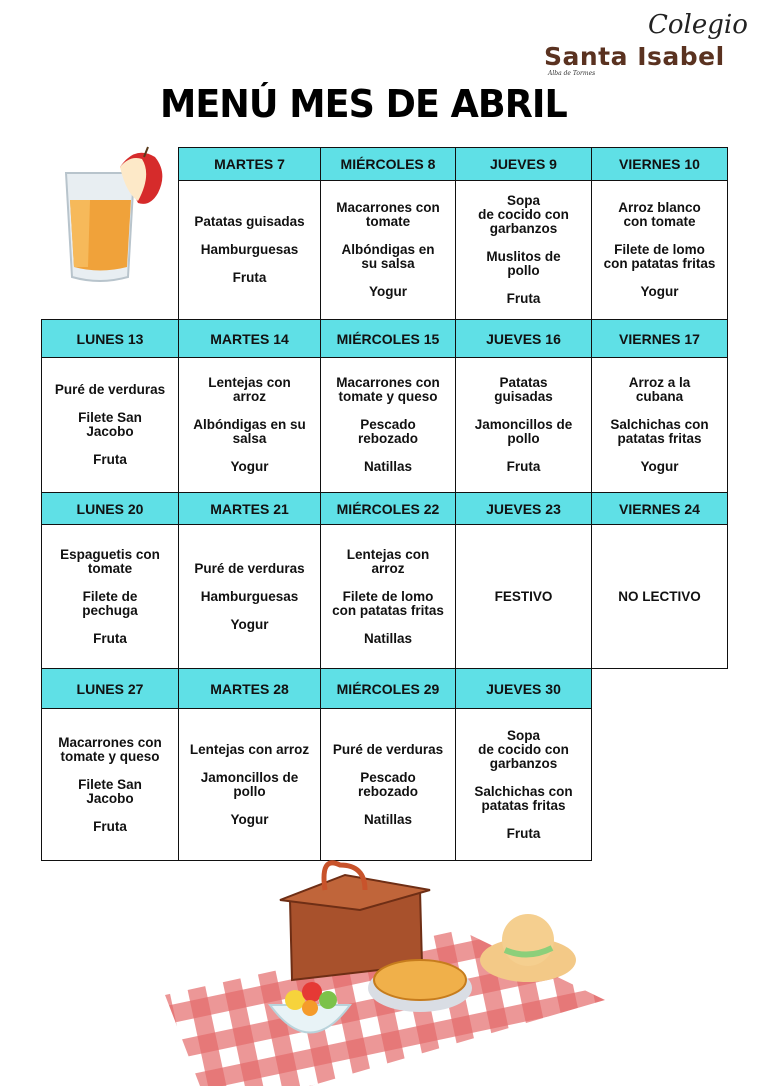 The image size is (768, 1086). What do you see at coordinates (388, 508) in the screenshot?
I see `day-header: MIÉRCOLES 22` at bounding box center [388, 508].